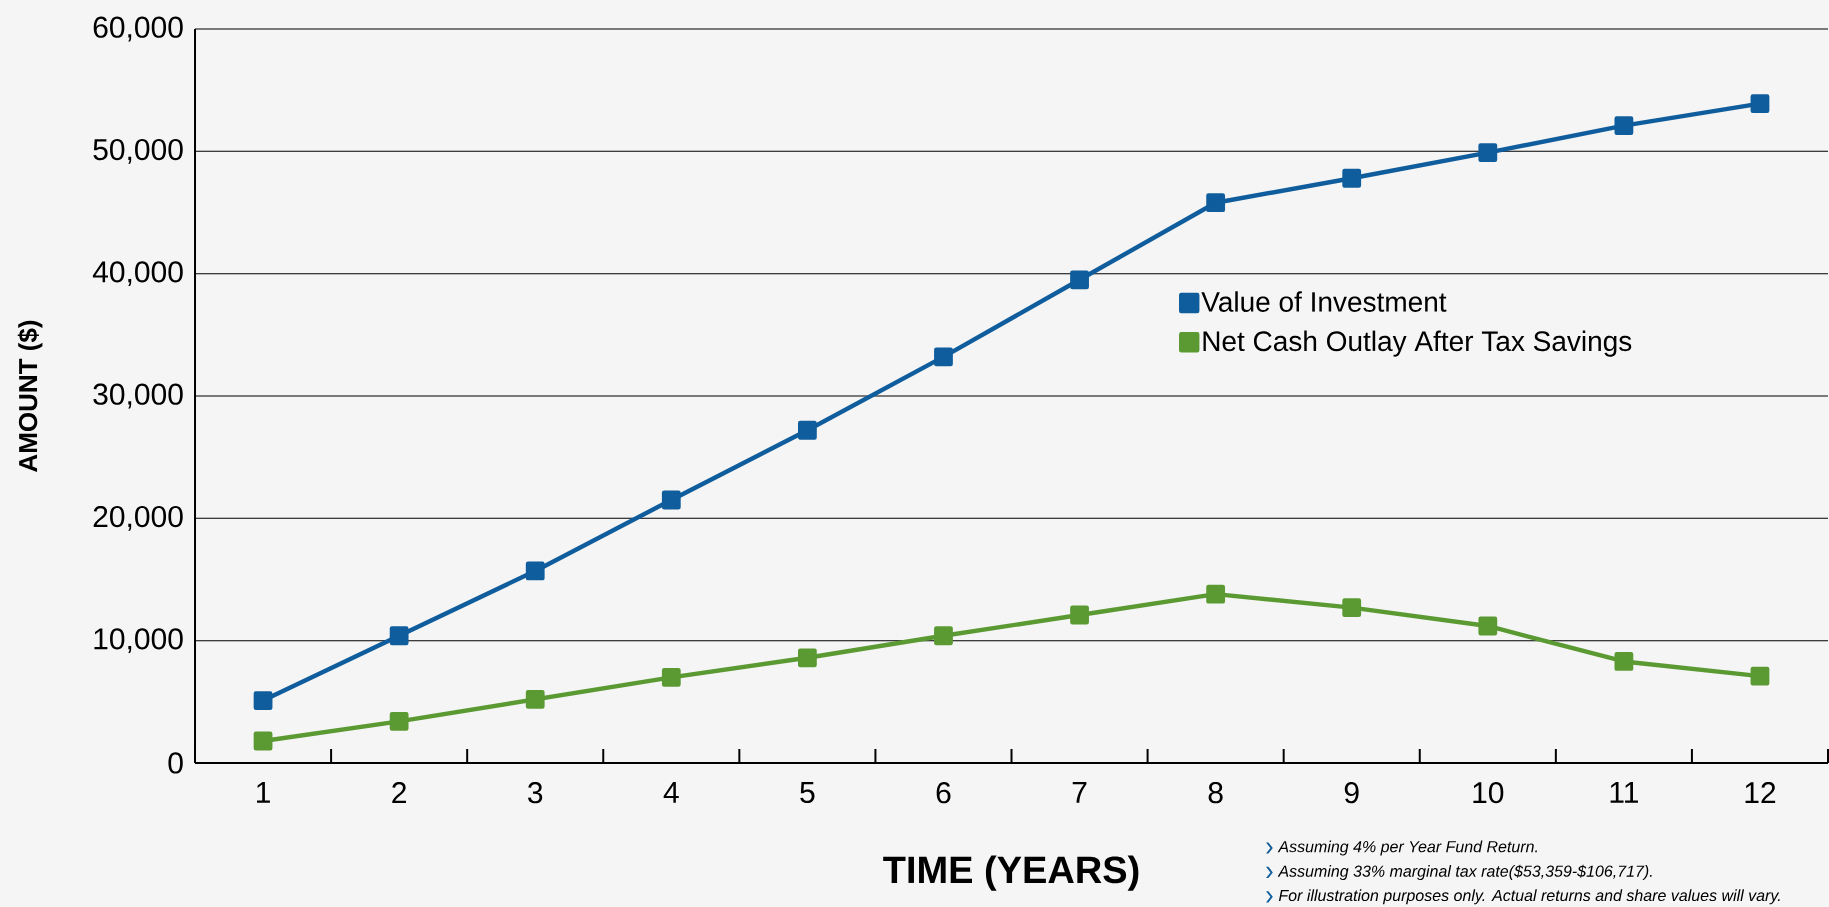 Image resolution: width=1829 pixels, height=907 pixels. Describe the element at coordinates (399, 793) in the screenshot. I see `x-tick-label: 2` at that location.